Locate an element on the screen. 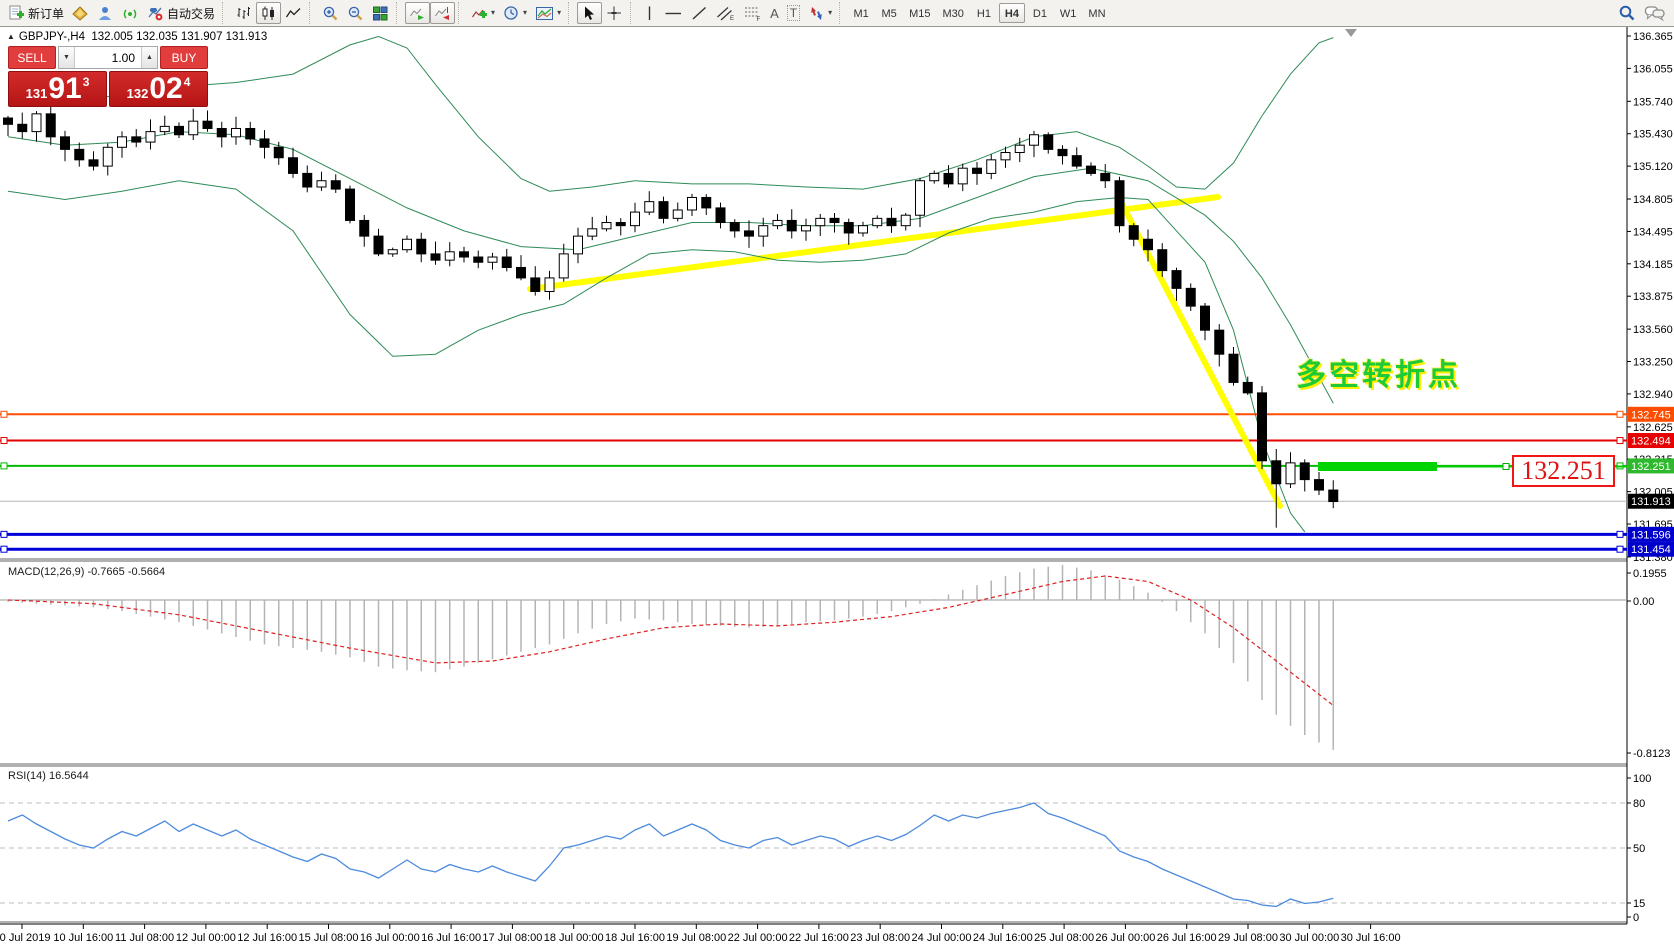 This screenshot has height=947, width=1674. chart-shift-button is located at coordinates (443, 13).